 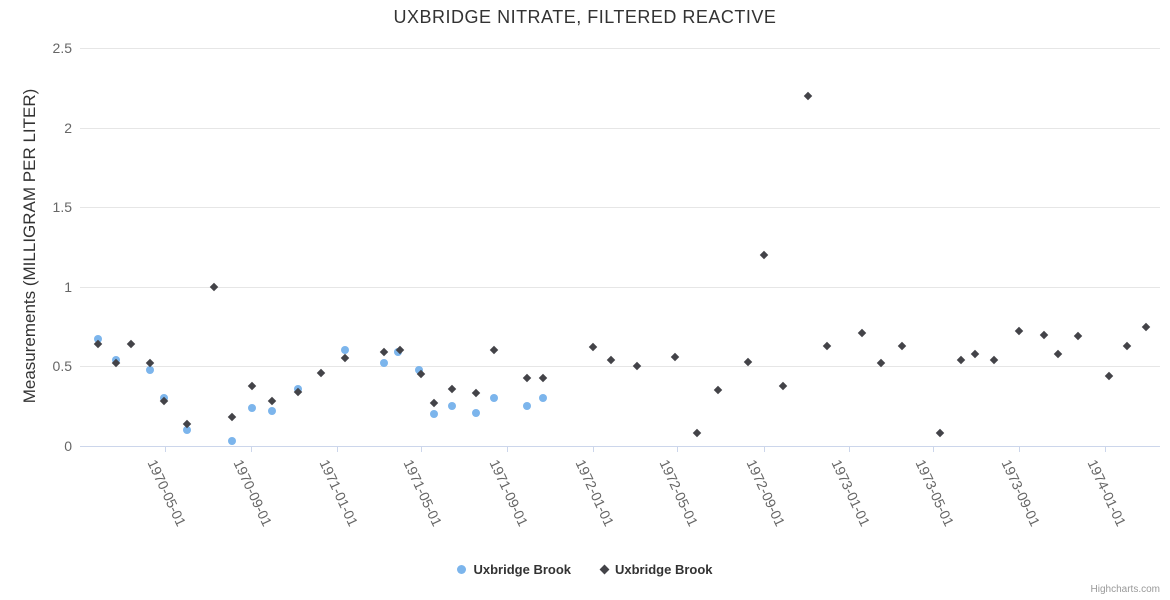 What do you see at coordinates (68, 446) in the screenshot?
I see `y-axis-tick-label: 0` at bounding box center [68, 446].